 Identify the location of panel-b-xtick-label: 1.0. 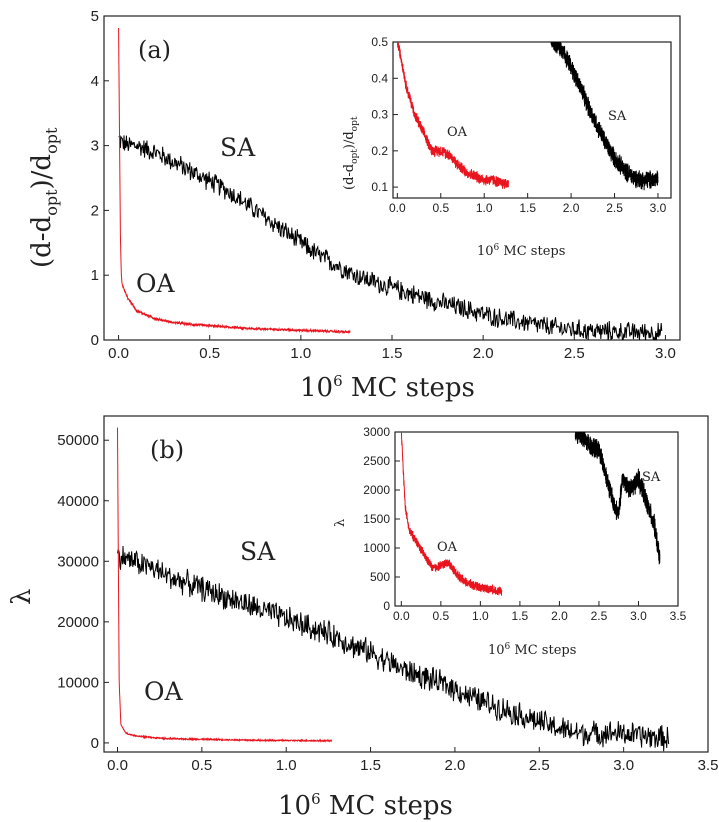
(286, 765).